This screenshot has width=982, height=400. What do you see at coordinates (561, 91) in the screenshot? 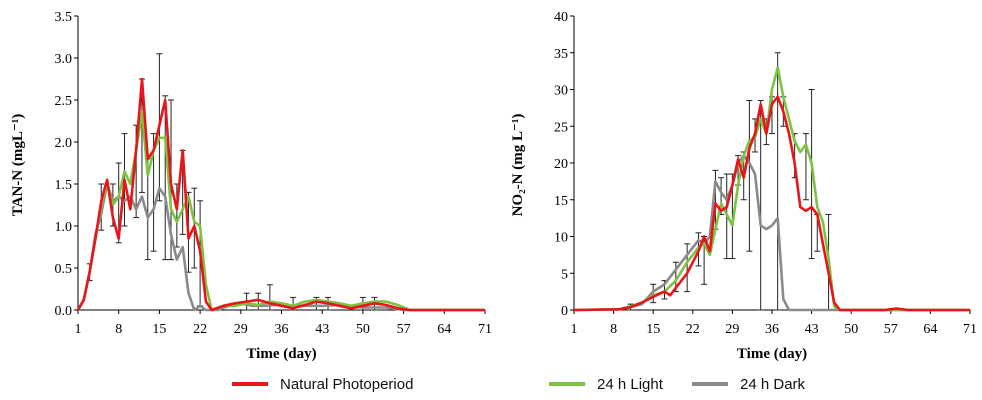
I see `y-tick-label: 30` at bounding box center [561, 91].